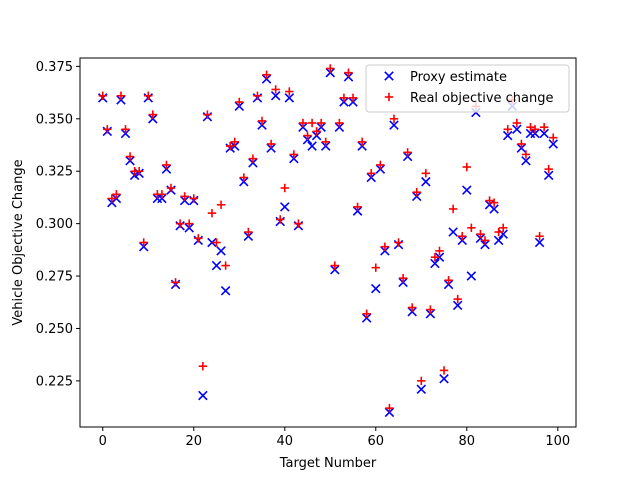 The image size is (640, 480). What do you see at coordinates (376, 441) in the screenshot?
I see `x-tick-label: 60` at bounding box center [376, 441].